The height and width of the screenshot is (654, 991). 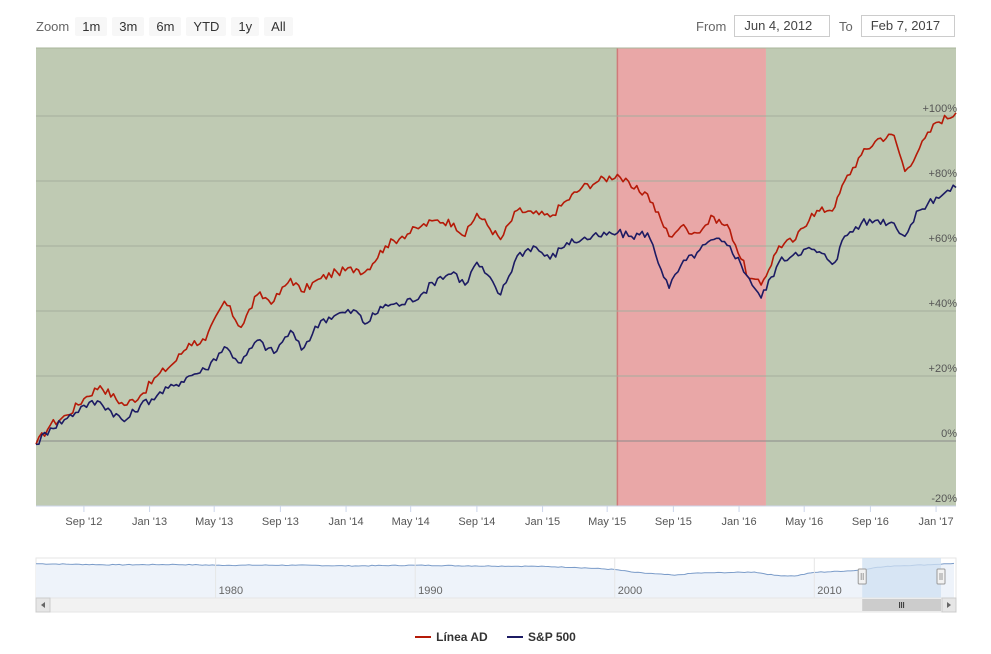 I want to click on navigator-handle-right, so click(x=941, y=576).